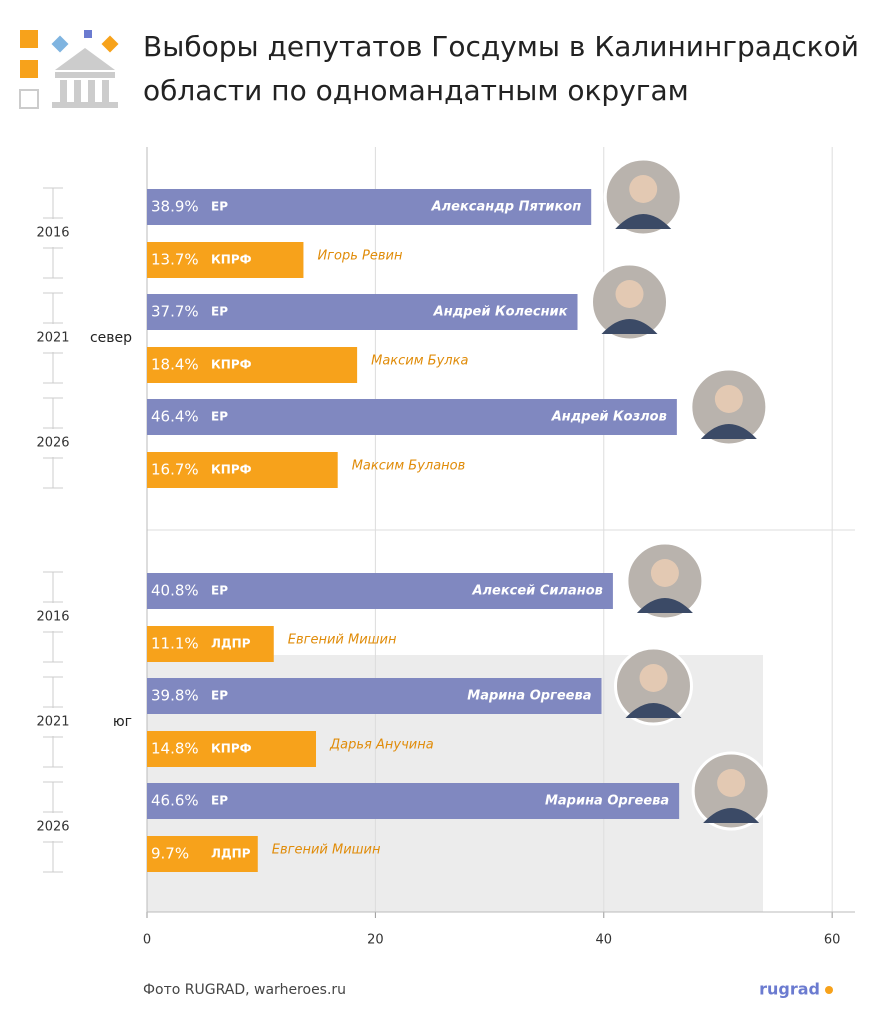 Image resolution: width=871 pixels, height=1024 pixels. I want to click on value-label: 11.1%, so click(175, 644).